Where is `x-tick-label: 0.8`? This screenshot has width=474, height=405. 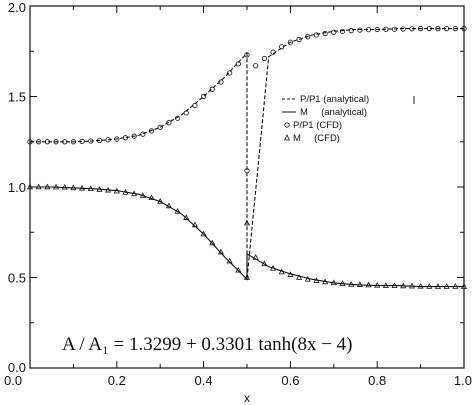
x-tick-label: 0.8 is located at coordinates (377, 380).